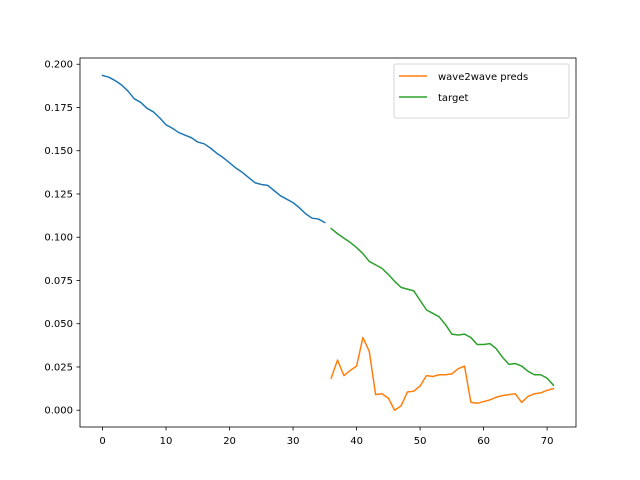 The image size is (640, 480). What do you see at coordinates (58, 151) in the screenshot?
I see `y-tick-label: 0.150` at bounding box center [58, 151].